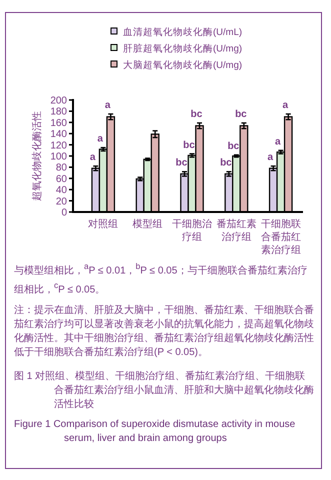 The image size is (331, 480). Describe the element at coordinates (62, 190) in the screenshot. I see `y-tick-label: 40` at that location.